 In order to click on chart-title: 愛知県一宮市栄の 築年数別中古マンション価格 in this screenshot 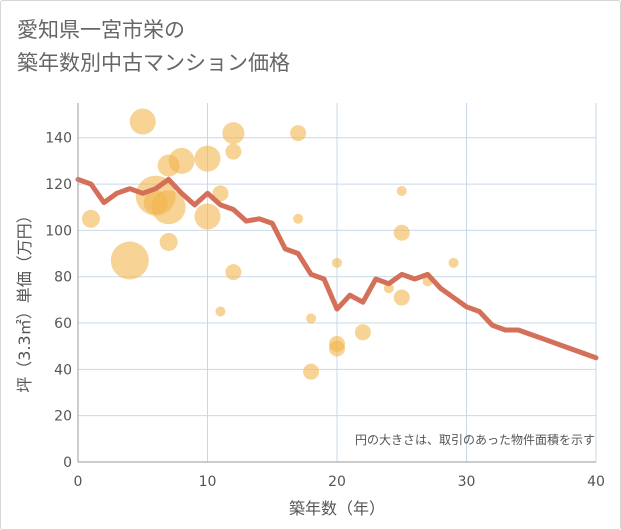, I will do `click(153, 47)`.